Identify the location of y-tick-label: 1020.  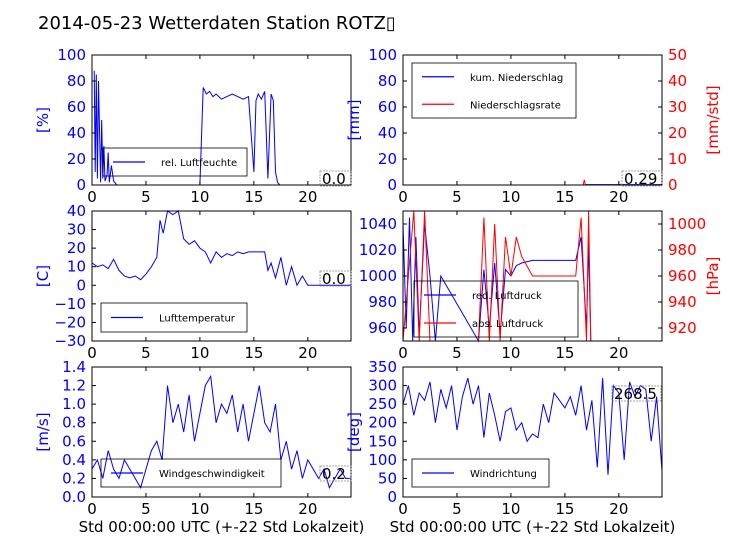
(378, 250).